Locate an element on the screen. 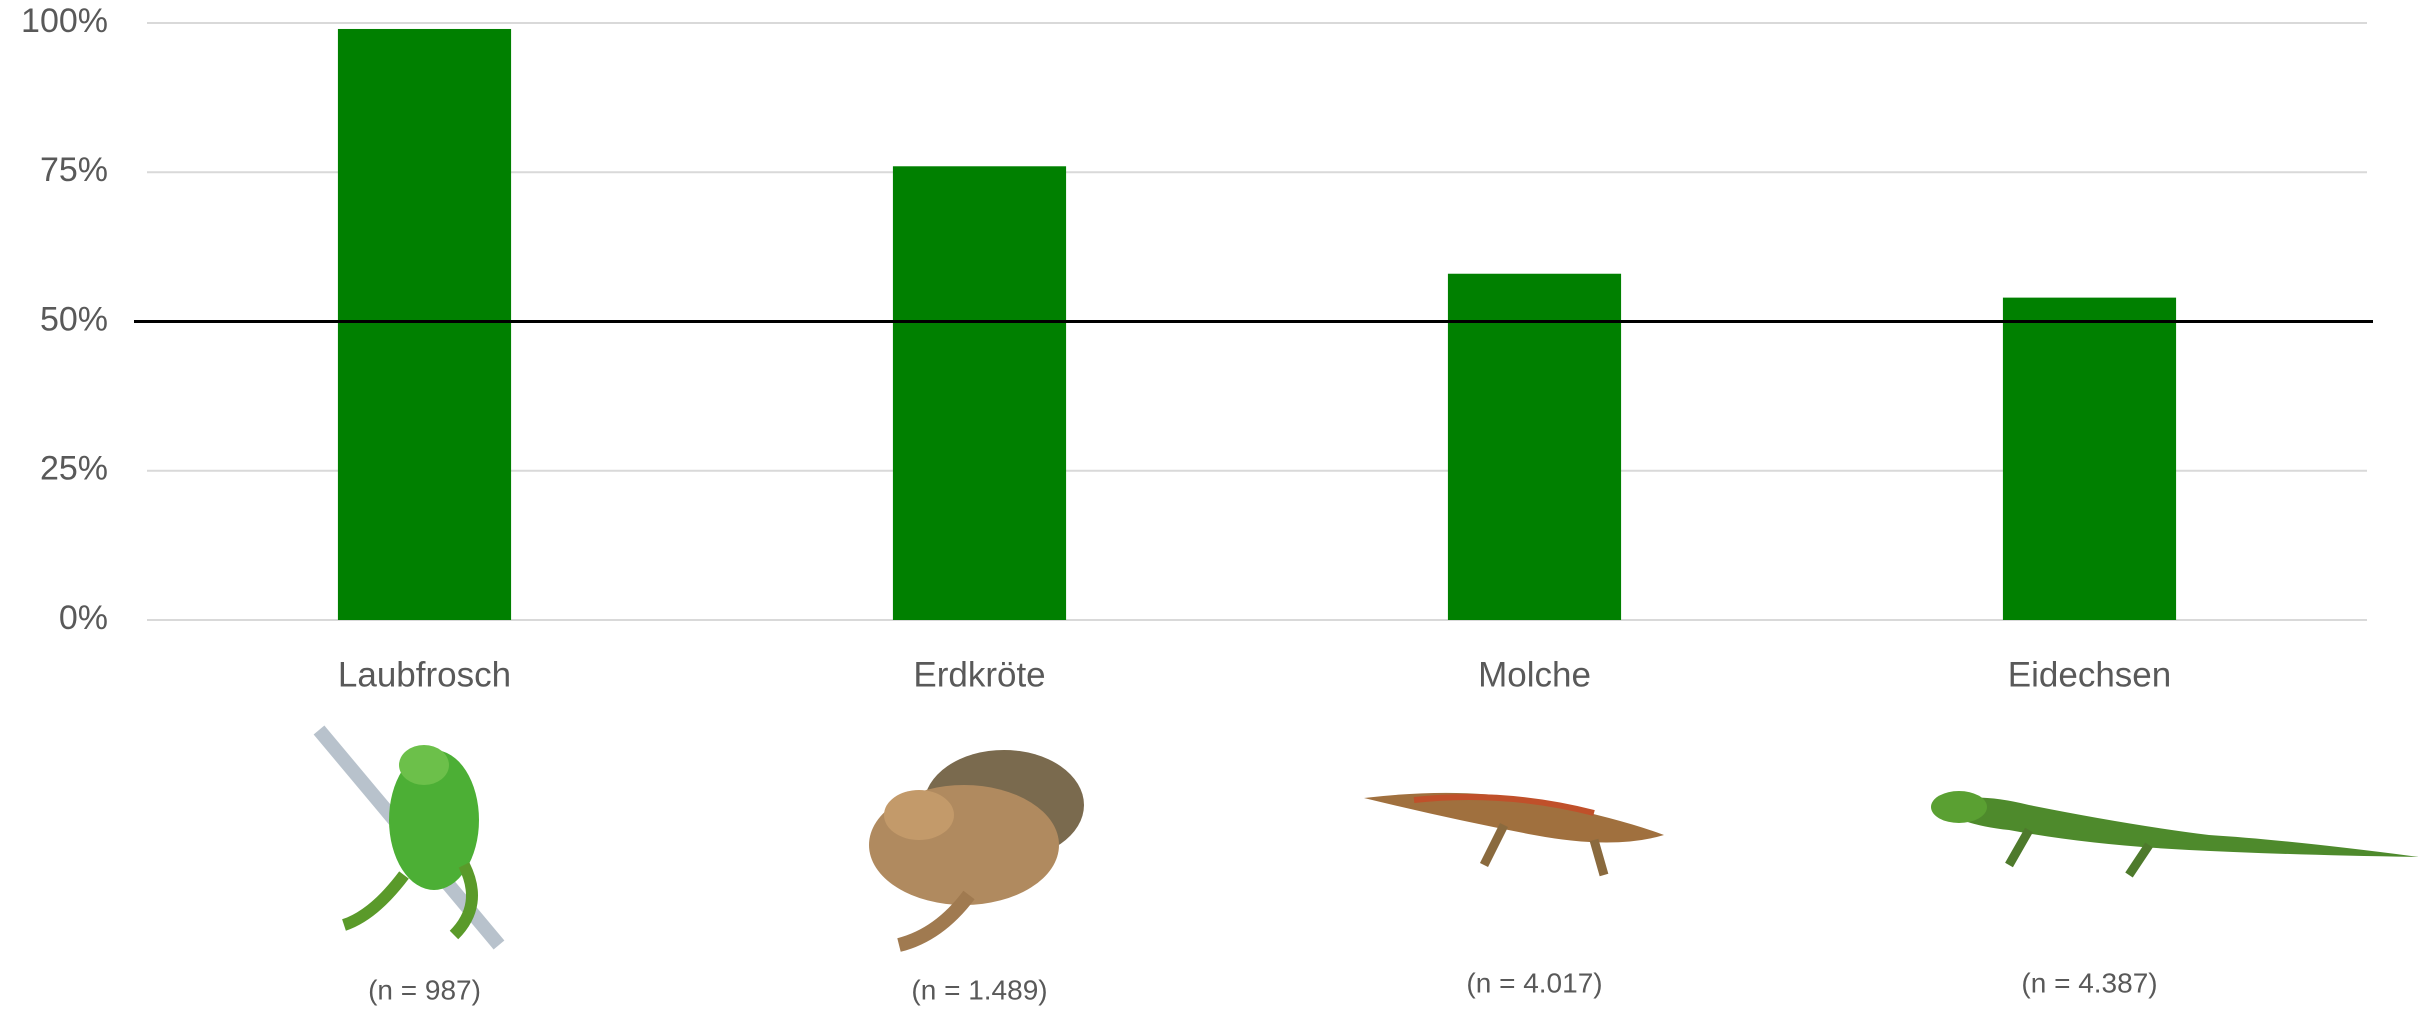 Image resolution: width=2425 pixels, height=1011 pixels. x-tick-label: Molche is located at coordinates (1534, 674).